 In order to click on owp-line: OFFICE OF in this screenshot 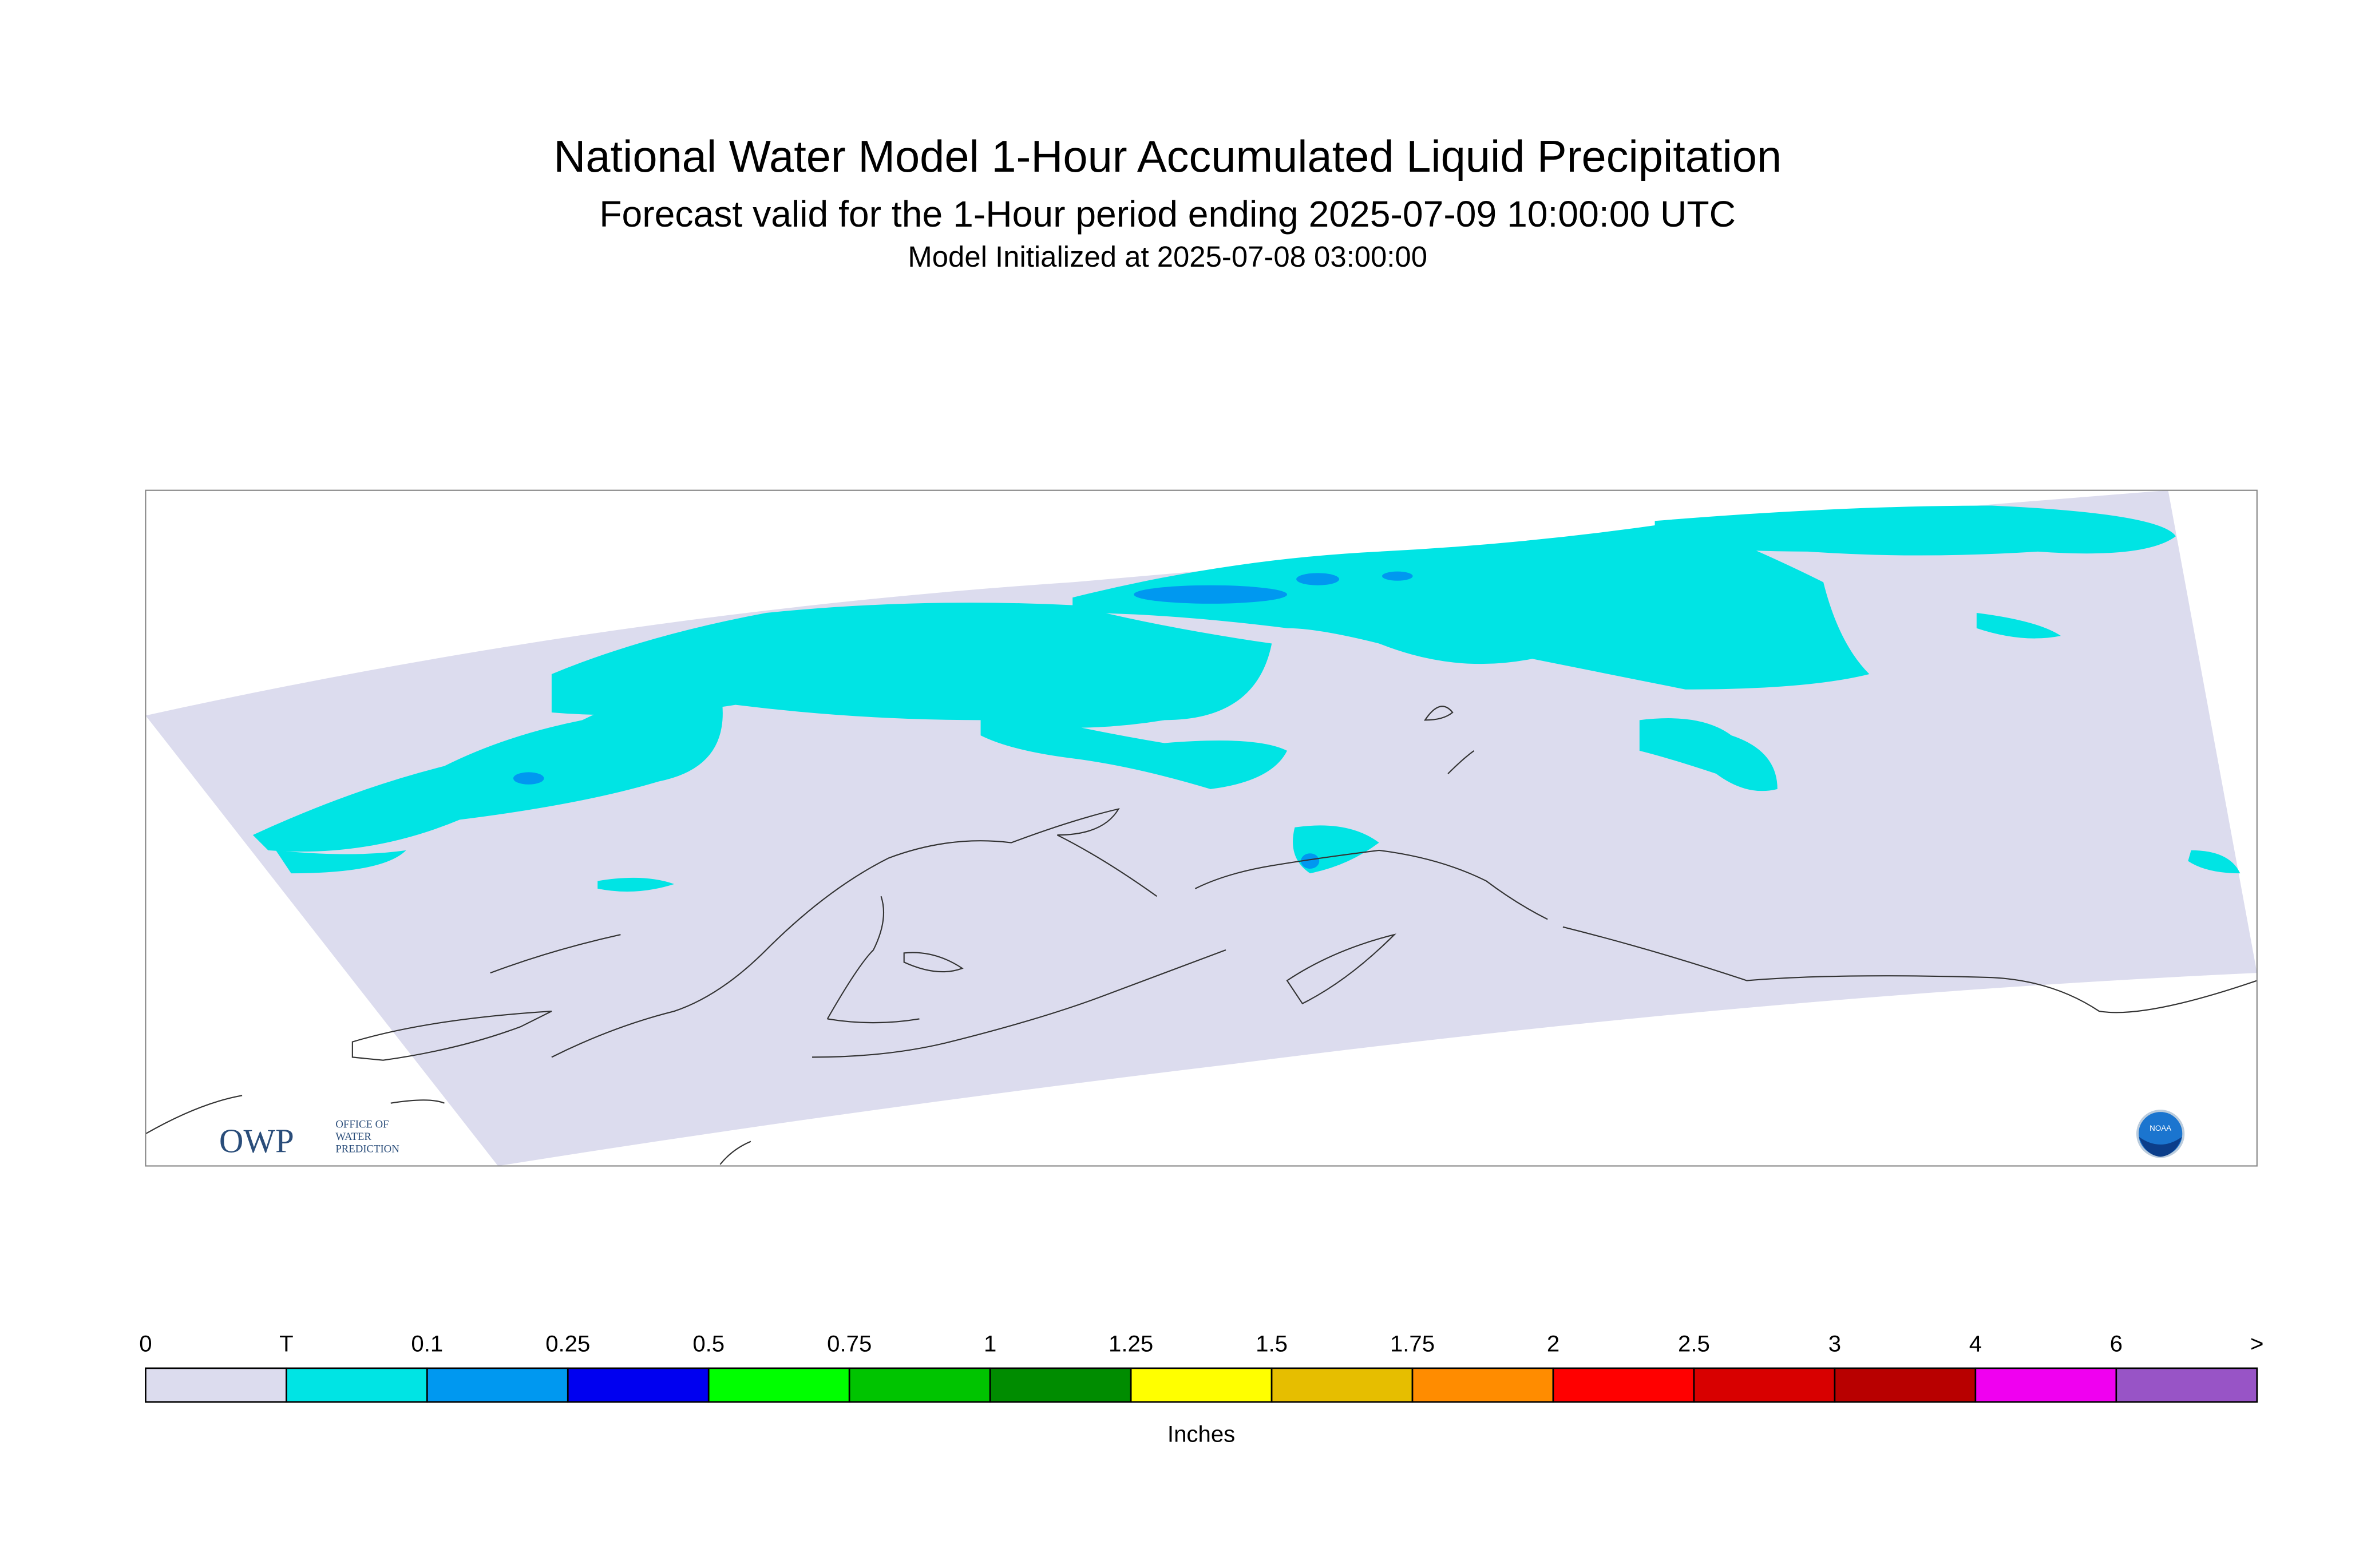, I will do `click(362, 1125)`.